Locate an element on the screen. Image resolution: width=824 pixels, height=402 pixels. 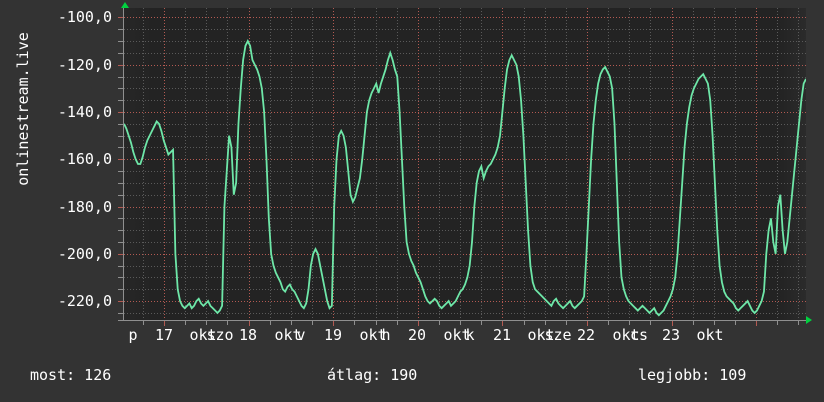
legend-best: legjobb: 109 is located at coordinates (692, 375).